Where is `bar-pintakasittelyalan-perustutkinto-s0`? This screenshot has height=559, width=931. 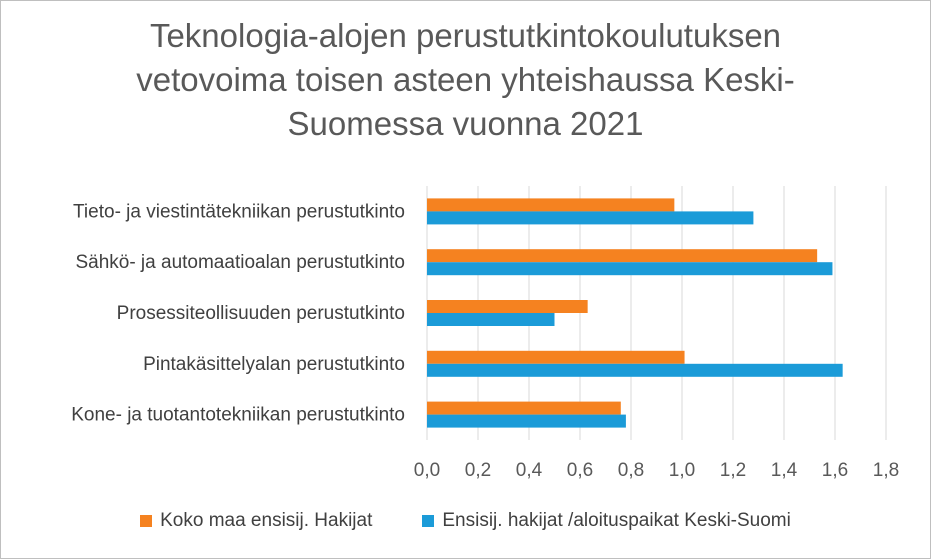
bar-pintakasittelyalan-perustutkinto-s0 is located at coordinates (556, 357).